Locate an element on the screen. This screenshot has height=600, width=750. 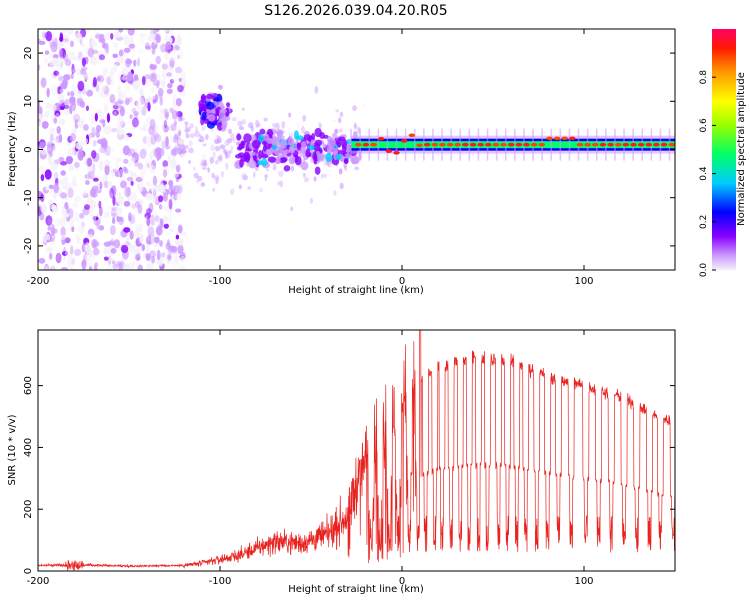
colorbar-tick-label: 0.2 is located at coordinates (704, 222).